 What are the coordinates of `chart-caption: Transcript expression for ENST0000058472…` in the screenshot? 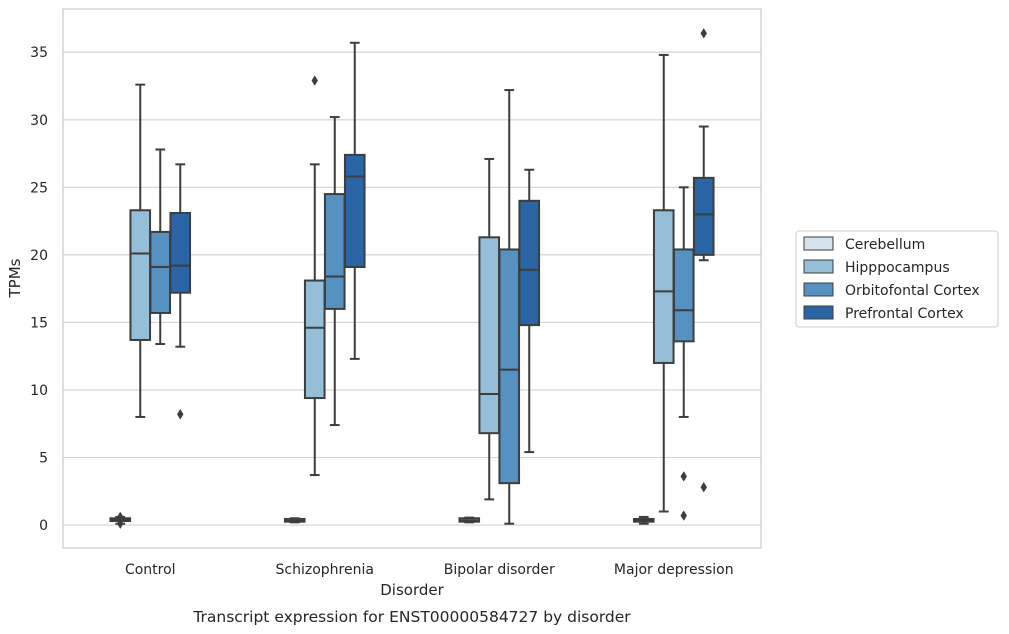 It's located at (411, 617).